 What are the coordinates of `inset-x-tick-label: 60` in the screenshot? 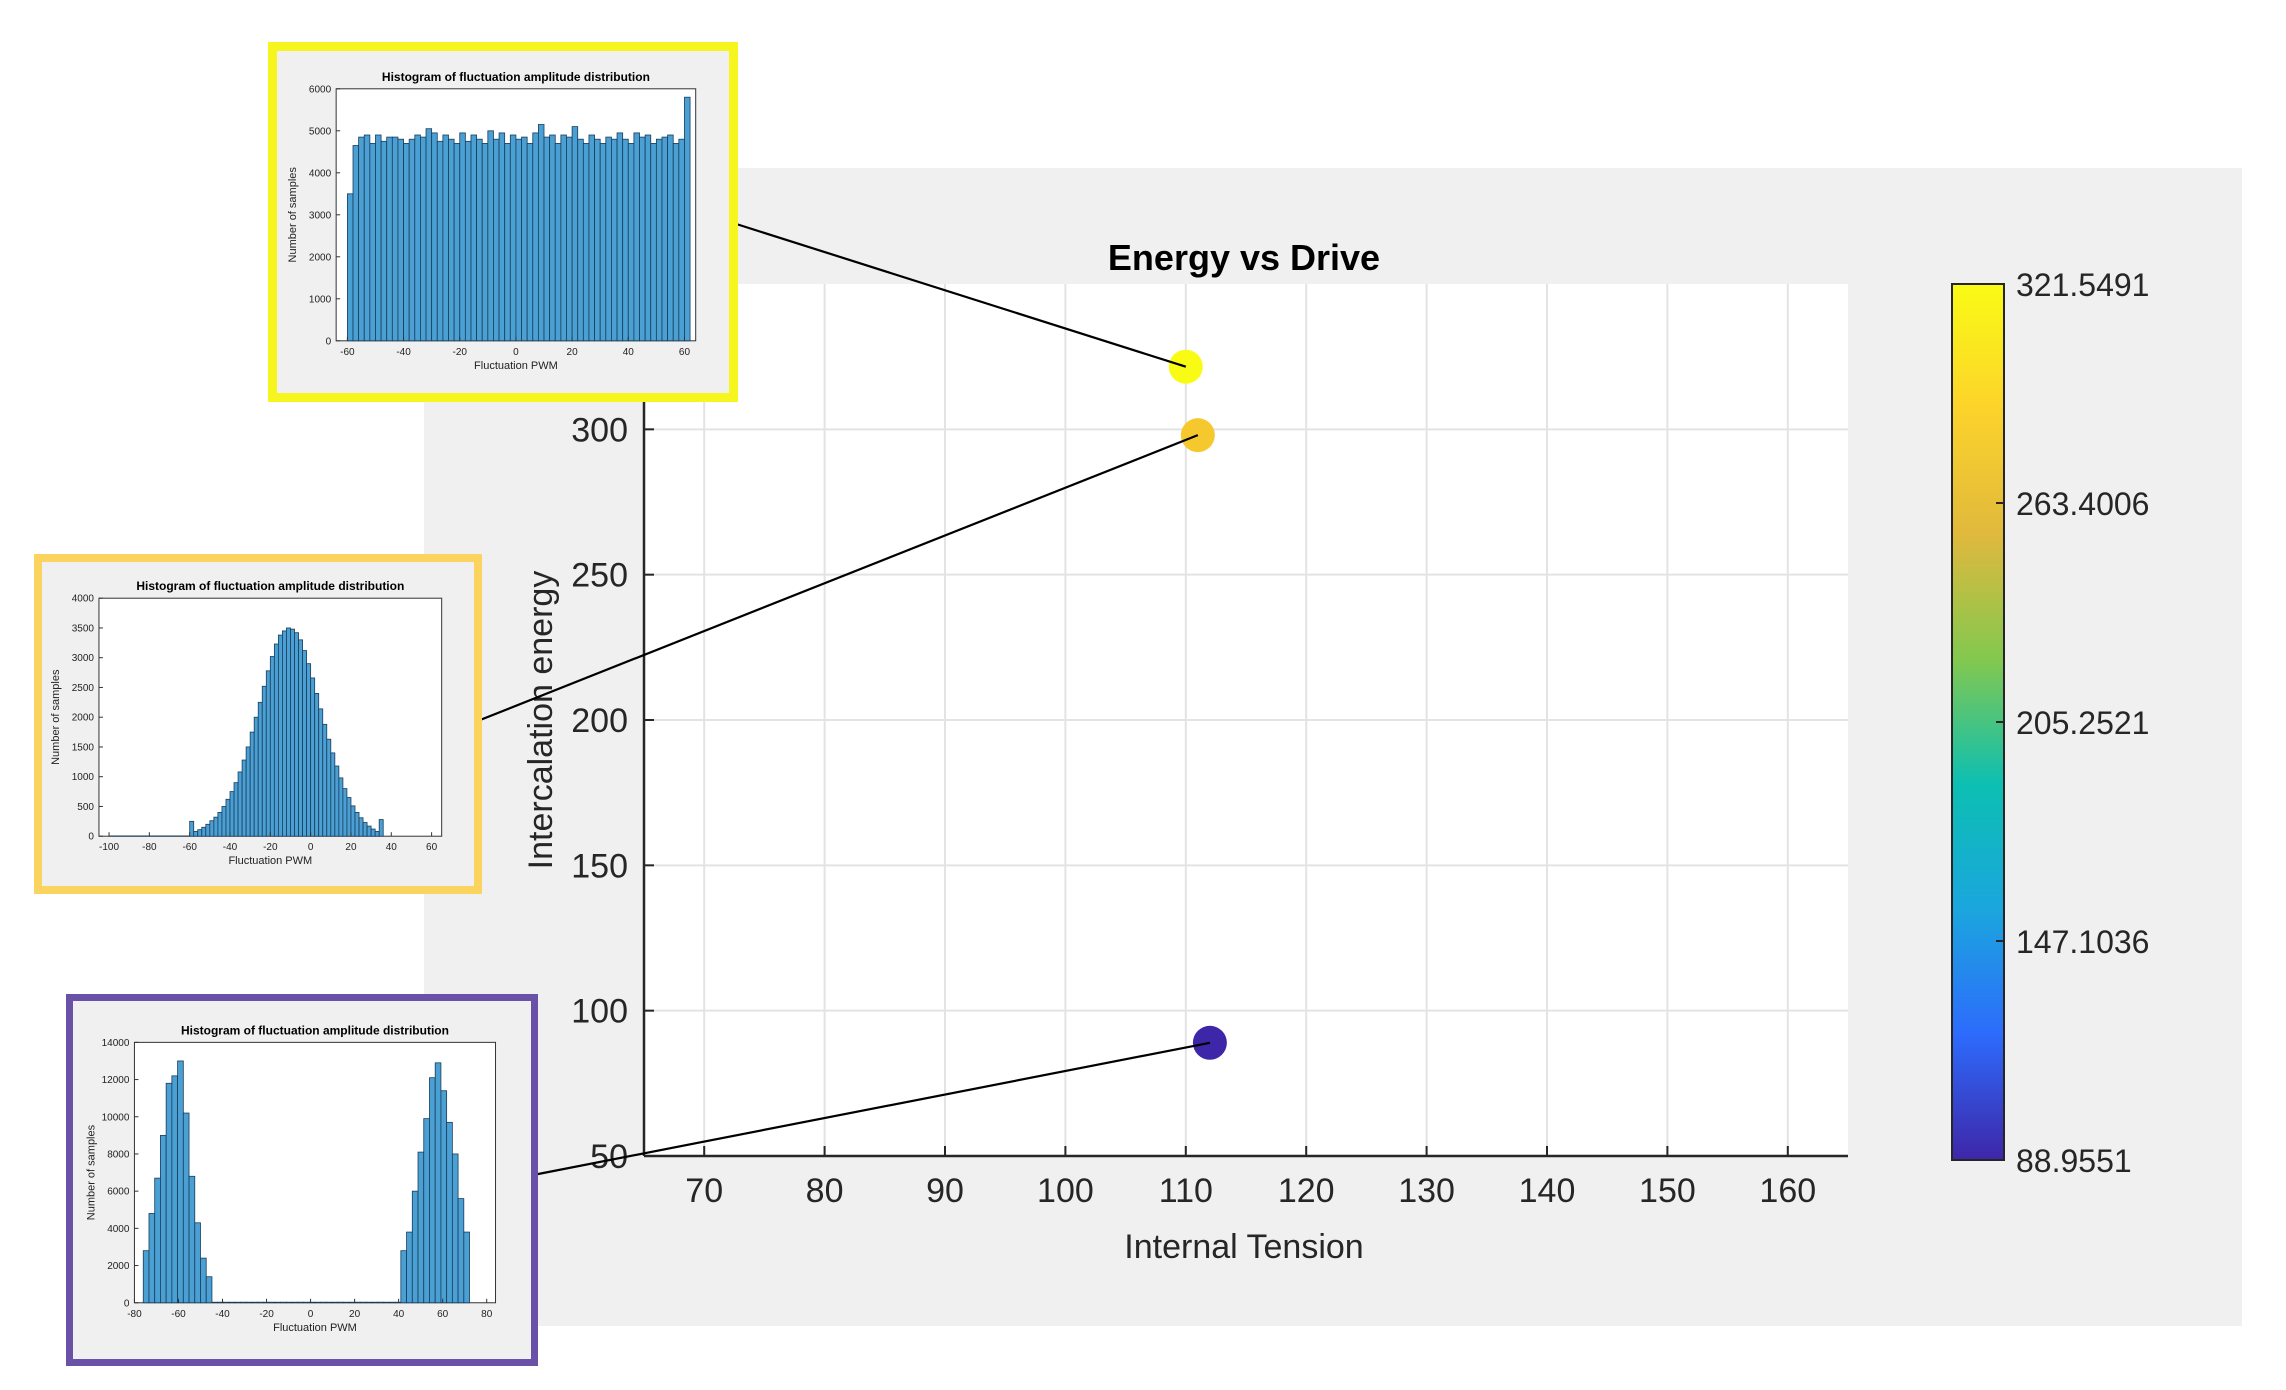 It's located at (443, 1314).